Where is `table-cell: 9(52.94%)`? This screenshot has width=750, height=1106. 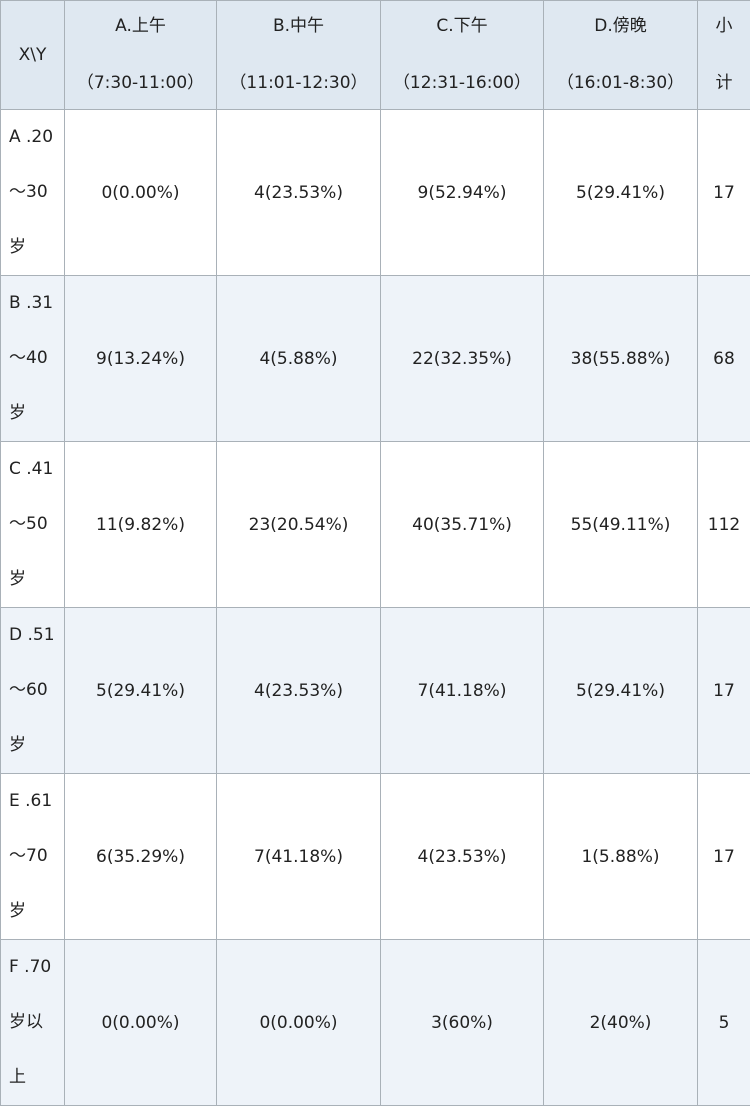 table-cell: 9(52.94%) is located at coordinates (462, 193).